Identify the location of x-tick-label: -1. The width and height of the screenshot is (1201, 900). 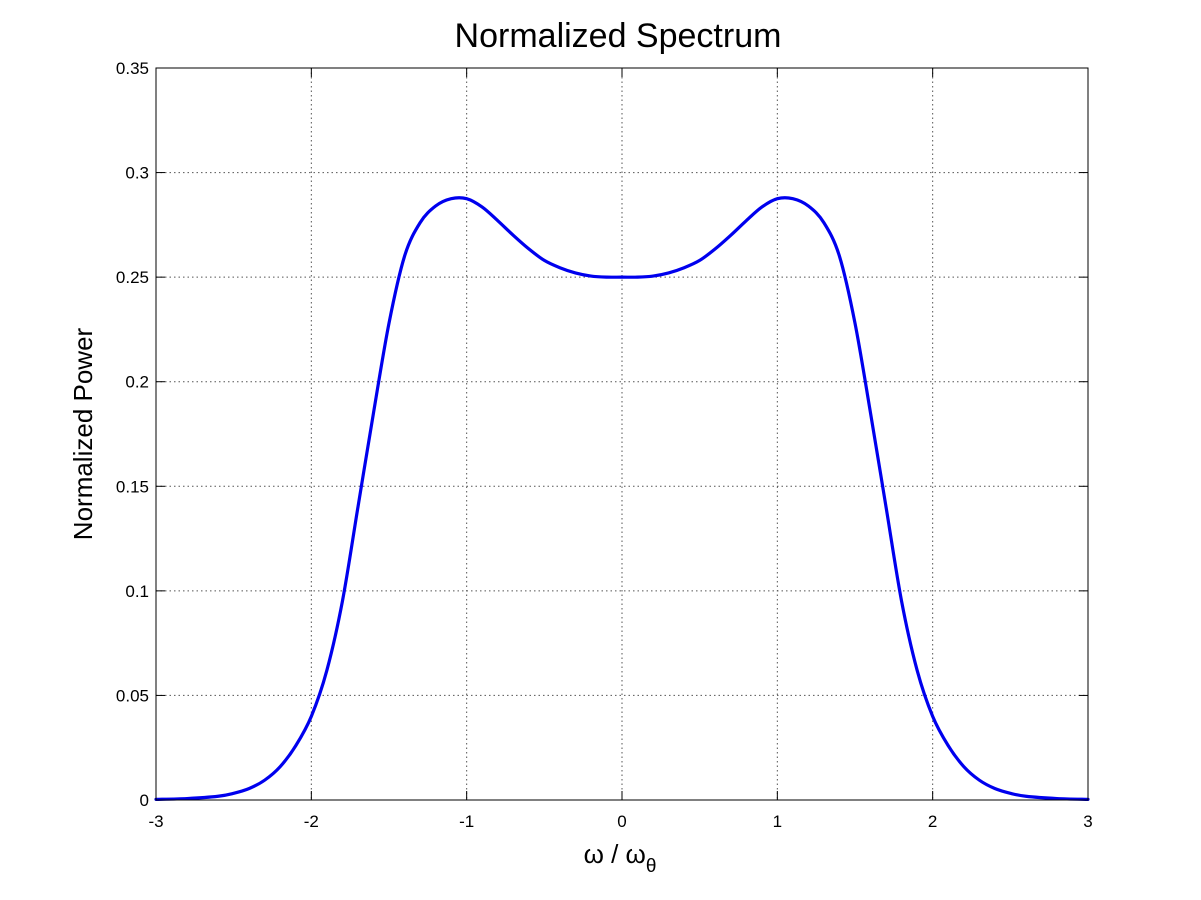
(466, 821).